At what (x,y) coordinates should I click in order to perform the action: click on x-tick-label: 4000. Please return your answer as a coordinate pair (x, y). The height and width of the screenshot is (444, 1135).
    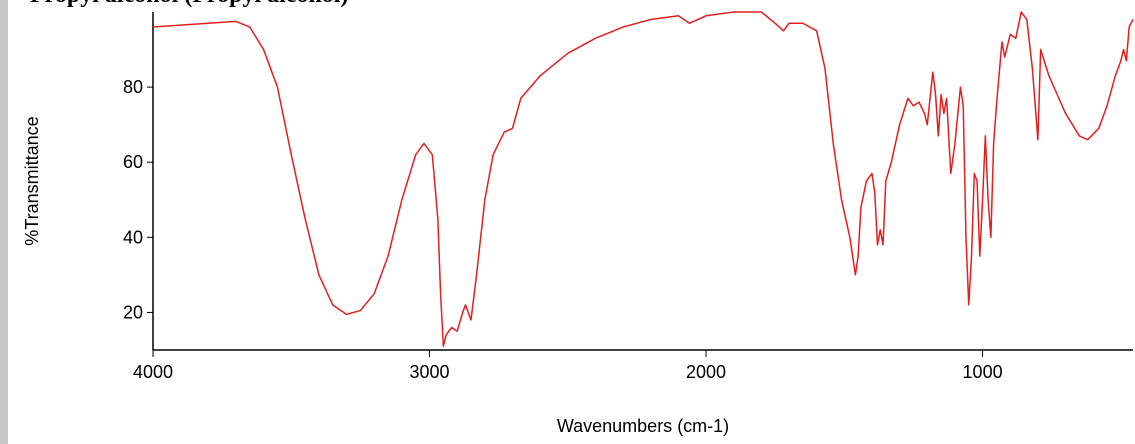
    Looking at the image, I should click on (153, 372).